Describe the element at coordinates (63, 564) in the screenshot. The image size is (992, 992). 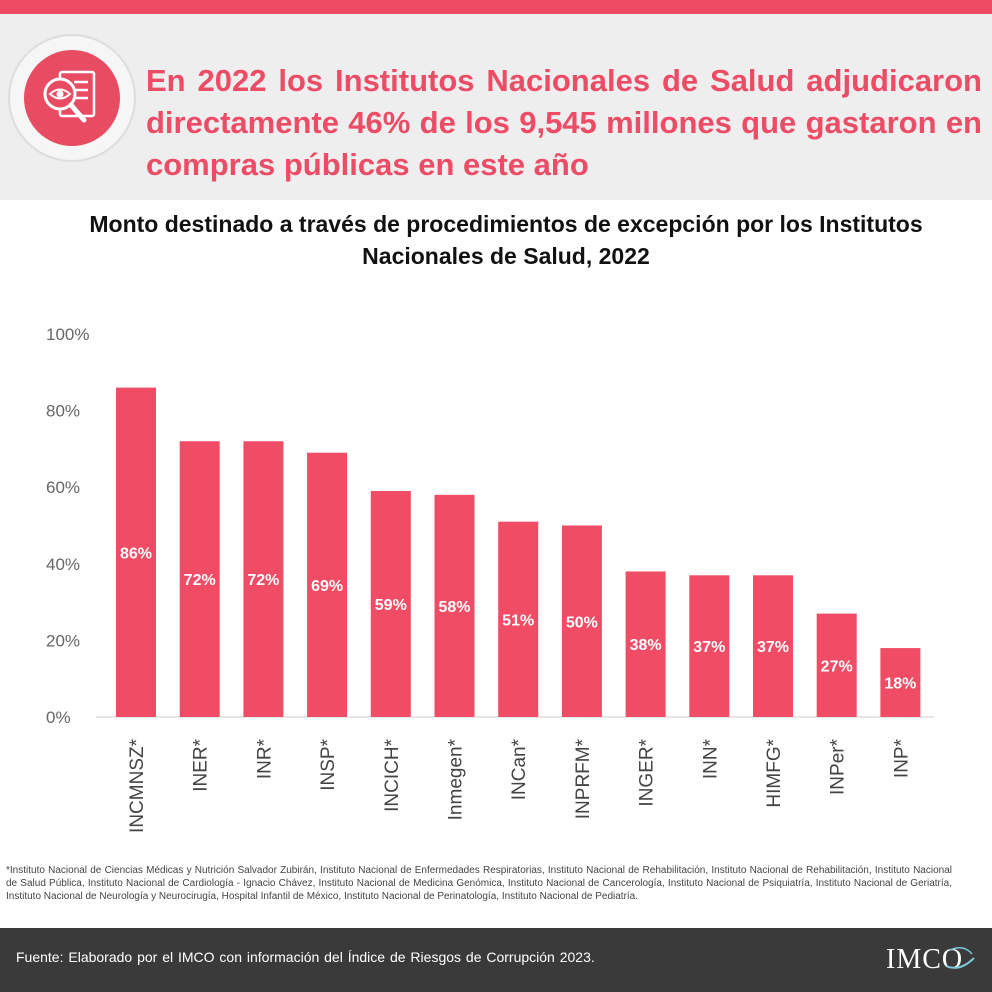
I see `y-tick-label: 40%` at that location.